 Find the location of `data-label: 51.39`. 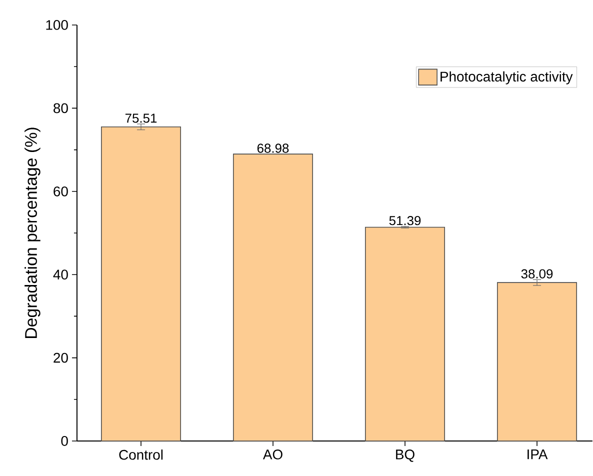

data-label: 51.39 is located at coordinates (405, 221).